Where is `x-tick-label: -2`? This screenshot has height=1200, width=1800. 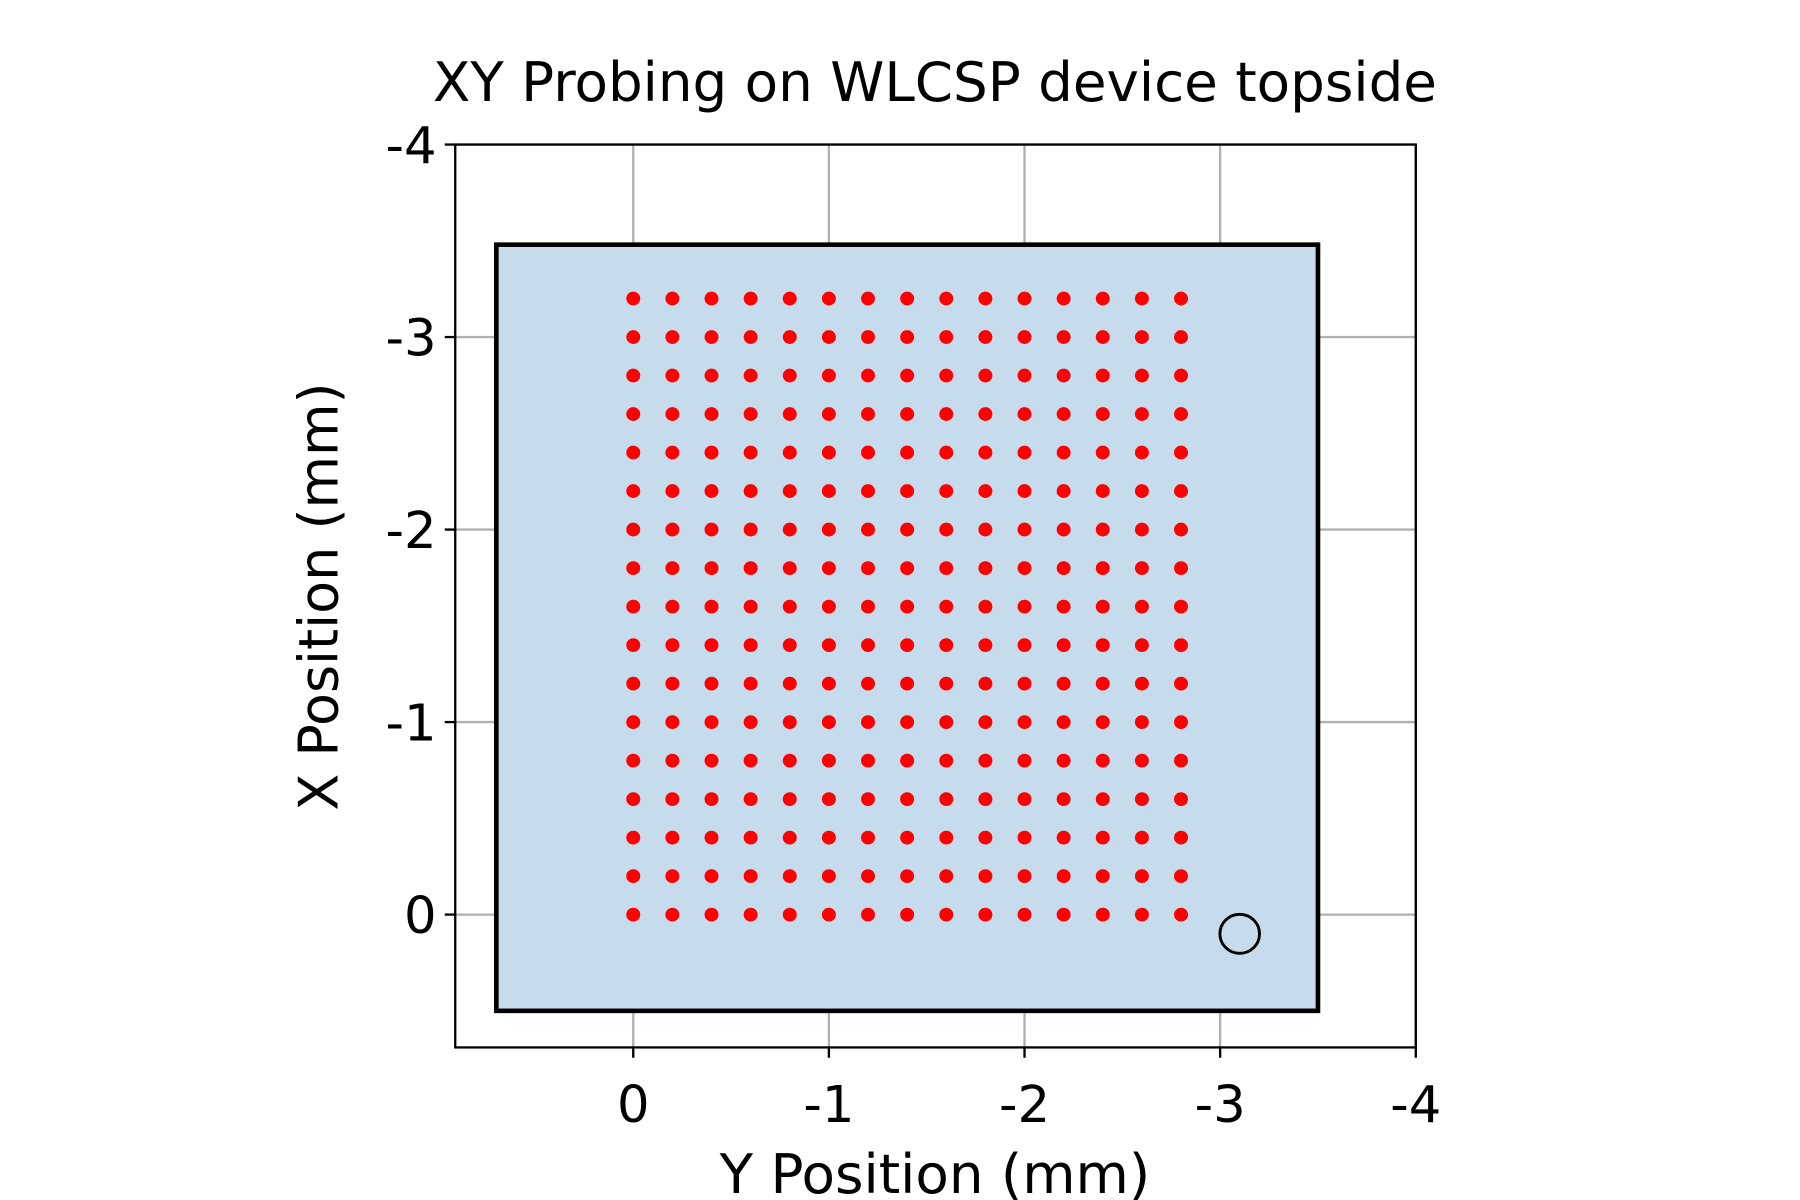
x-tick-label: -2 is located at coordinates (1024, 1104).